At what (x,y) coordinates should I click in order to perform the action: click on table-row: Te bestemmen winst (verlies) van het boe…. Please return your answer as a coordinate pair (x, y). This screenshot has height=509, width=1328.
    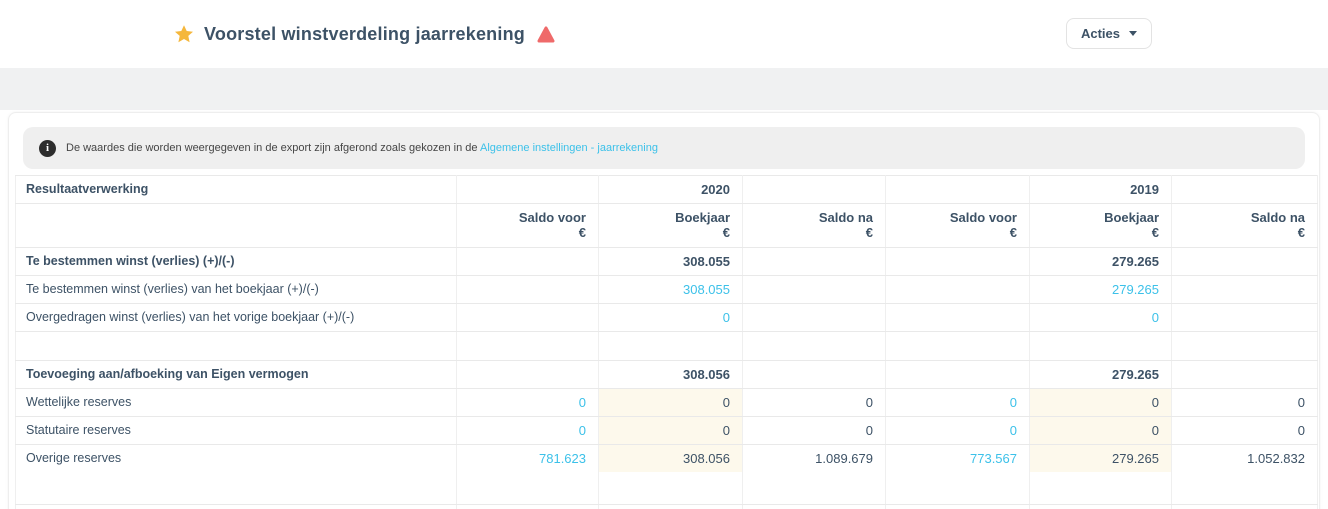
    Looking at the image, I should click on (666, 289).